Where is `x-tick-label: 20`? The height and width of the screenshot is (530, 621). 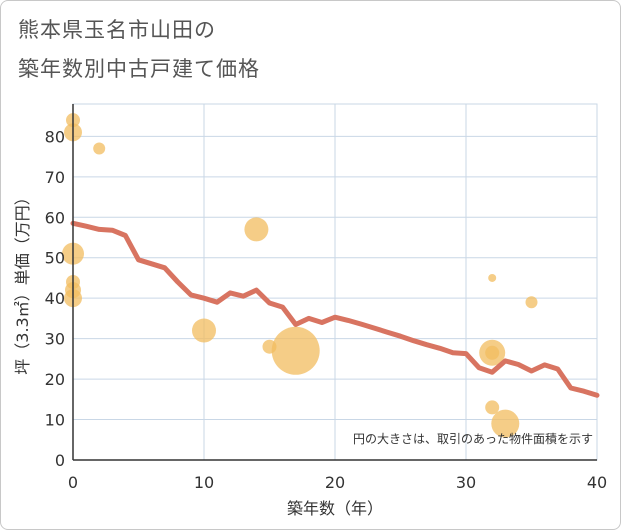
x-tick-label: 20 is located at coordinates (335, 482).